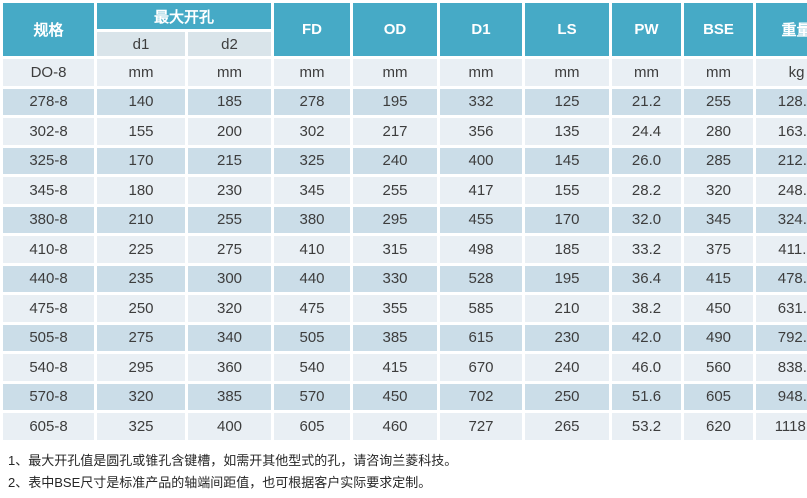 This screenshot has width=807, height=498. I want to click on value-cell: 570, so click(312, 396).